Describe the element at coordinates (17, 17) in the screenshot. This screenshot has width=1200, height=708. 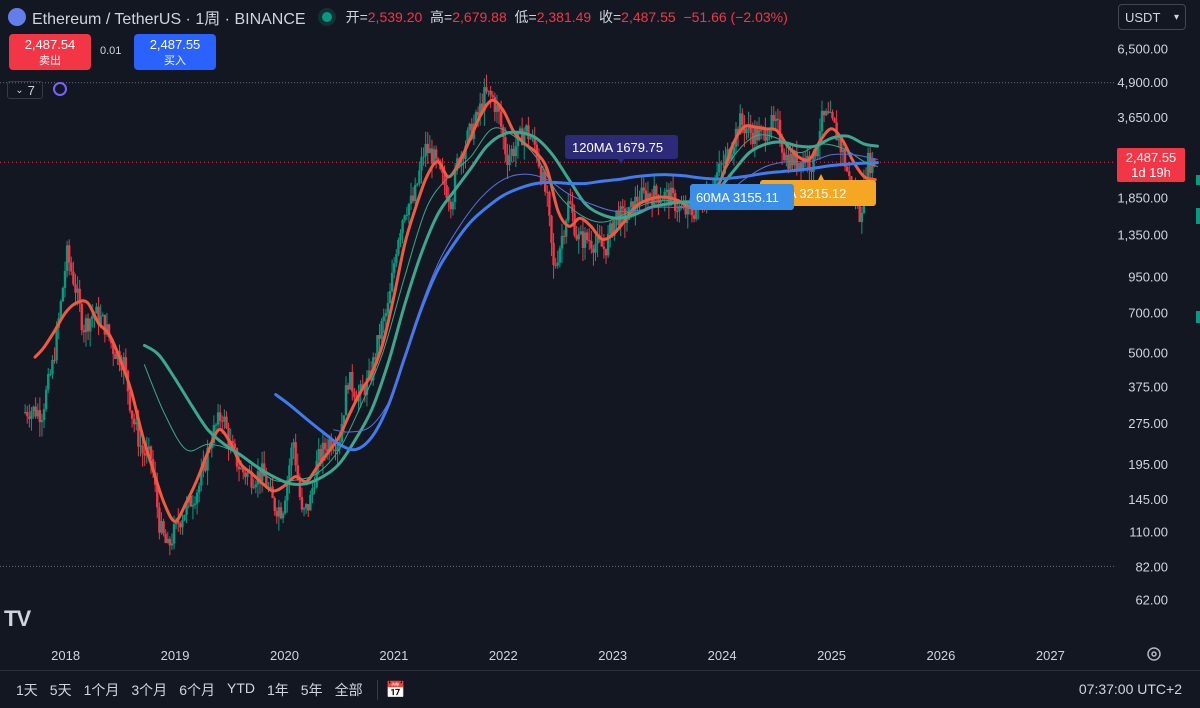
I see `ethereum-logo-icon` at that location.